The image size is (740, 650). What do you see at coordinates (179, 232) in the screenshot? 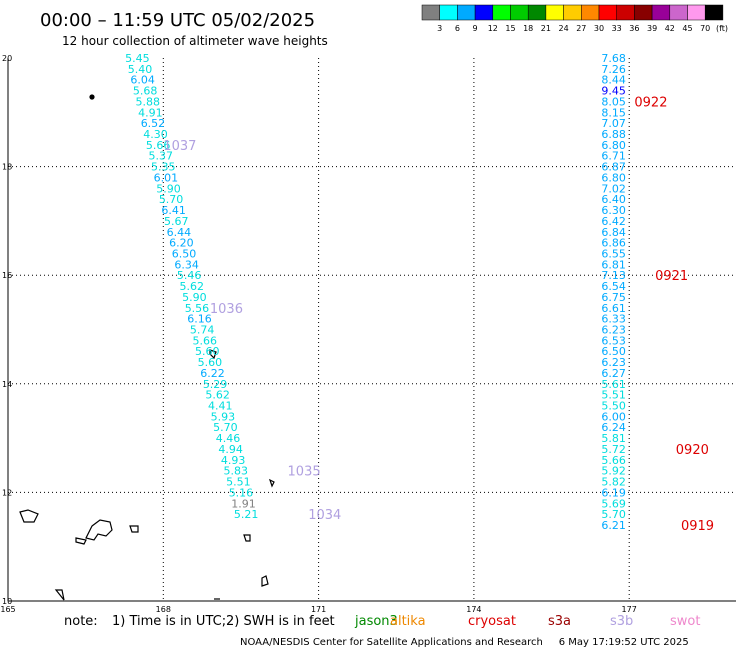
I see `wave-height-label: 6.44` at bounding box center [179, 232].